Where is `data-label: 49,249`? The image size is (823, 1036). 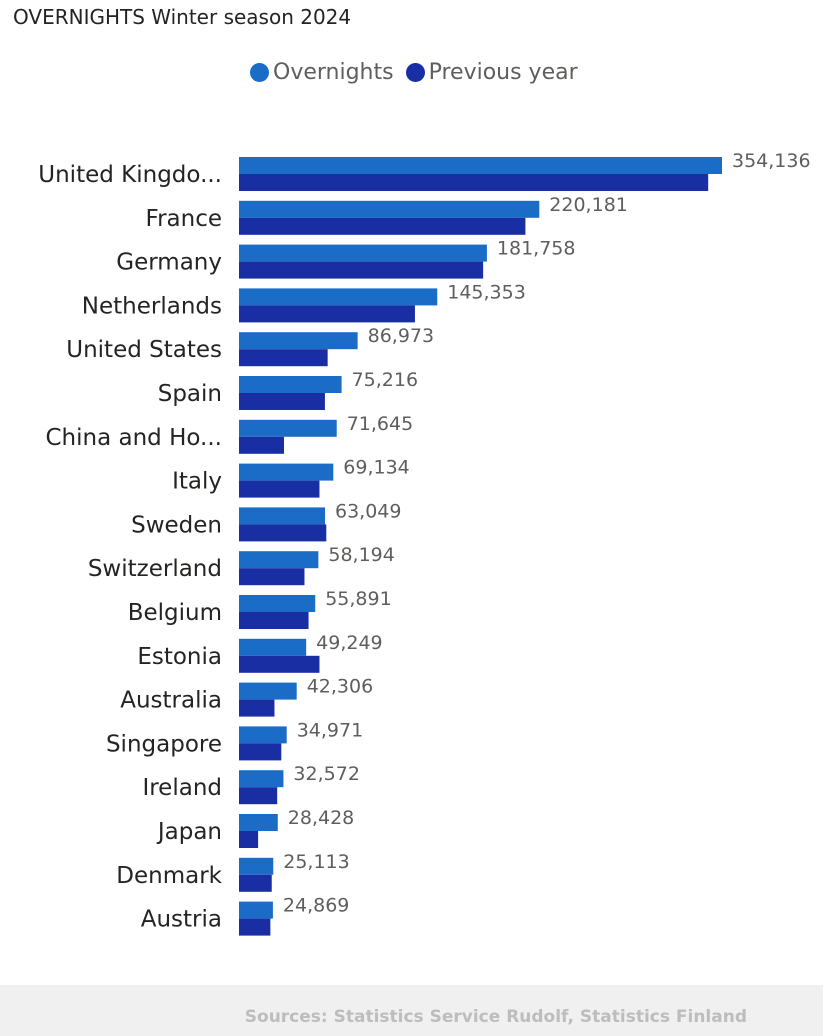 data-label: 49,249 is located at coordinates (349, 643).